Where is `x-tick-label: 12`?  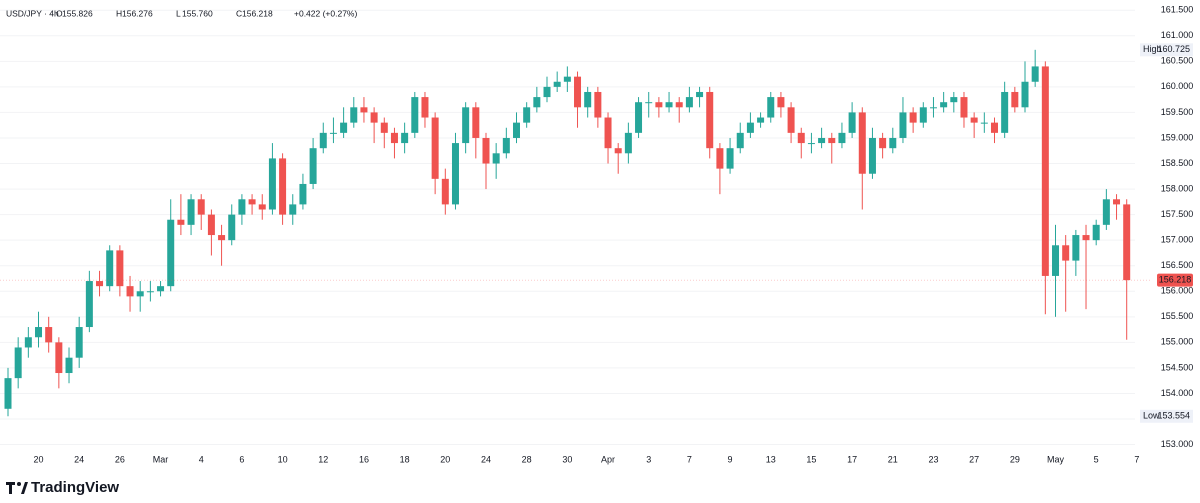 x-tick-label: 12 is located at coordinates (323, 459).